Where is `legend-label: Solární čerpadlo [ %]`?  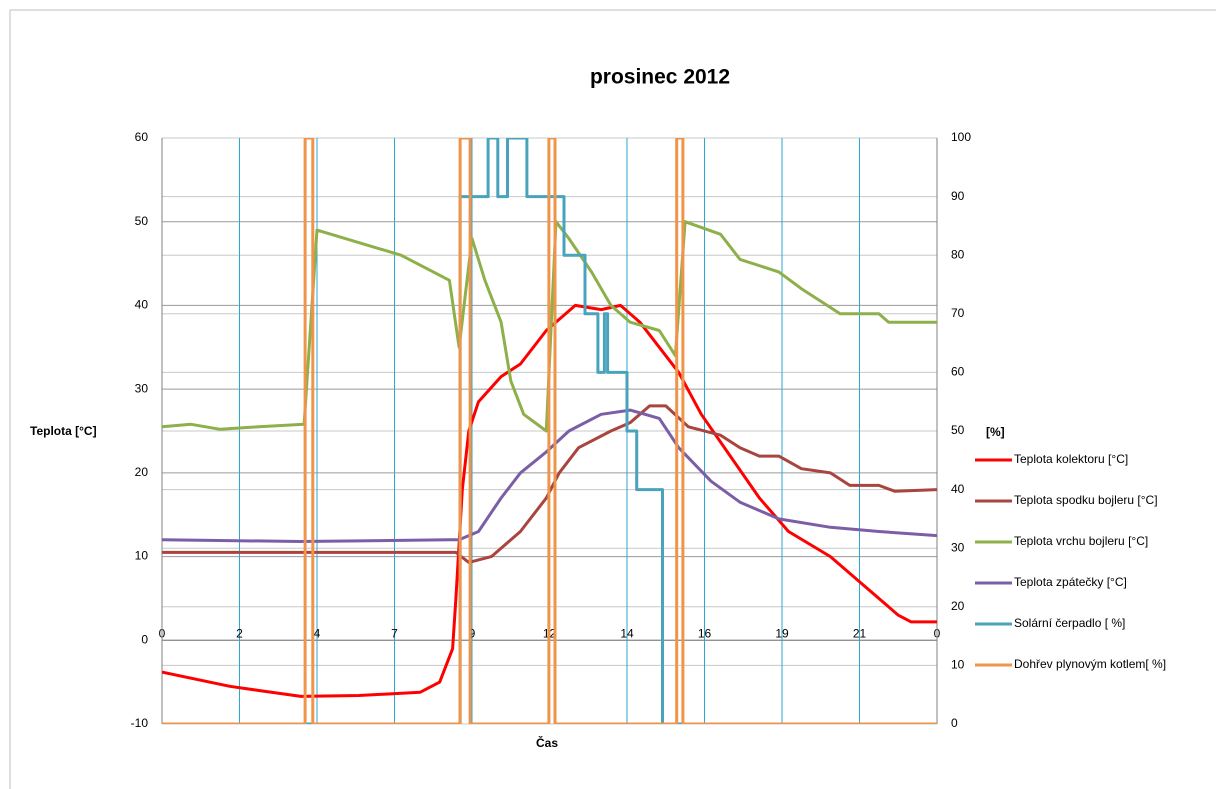 legend-label: Solární čerpadlo [ %] is located at coordinates (1069, 623).